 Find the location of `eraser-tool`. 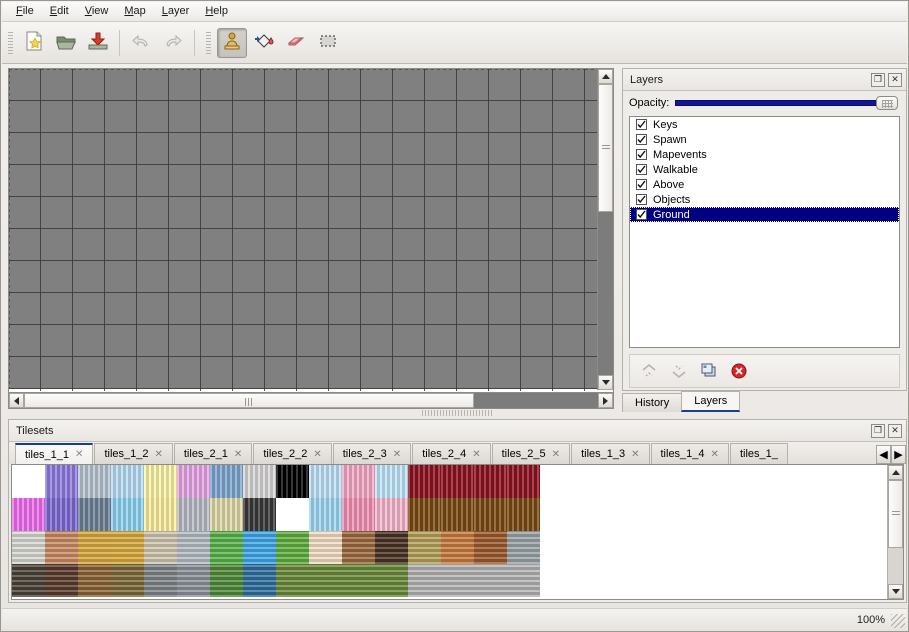

eraser-tool is located at coordinates (296, 43).